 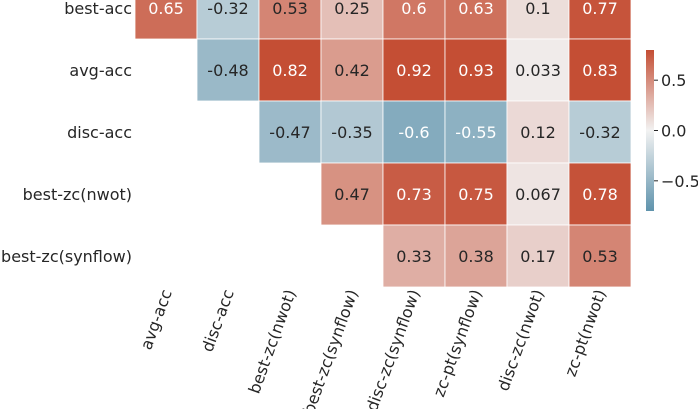 What do you see at coordinates (330, 348) in the screenshot?
I see `column-label: best-zc(synflow)` at bounding box center [330, 348].